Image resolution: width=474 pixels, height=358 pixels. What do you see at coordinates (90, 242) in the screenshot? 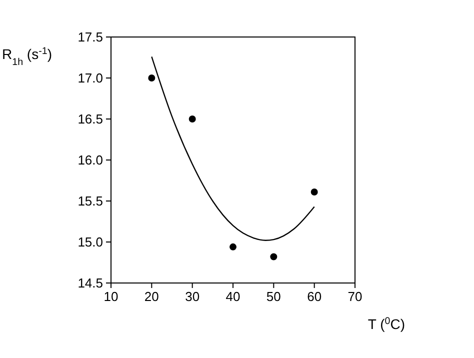
I see `y-tick-label: 15.0` at bounding box center [90, 242].